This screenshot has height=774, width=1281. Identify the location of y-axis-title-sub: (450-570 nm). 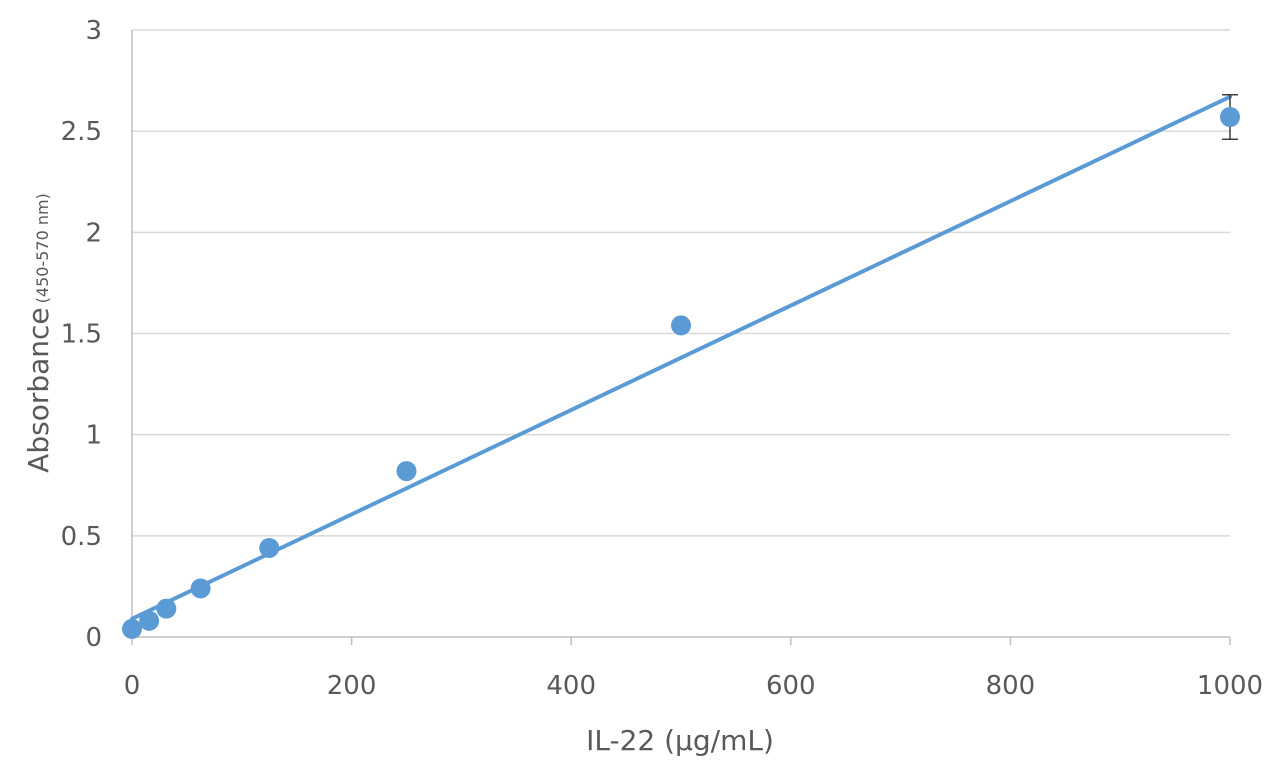
(42, 248).